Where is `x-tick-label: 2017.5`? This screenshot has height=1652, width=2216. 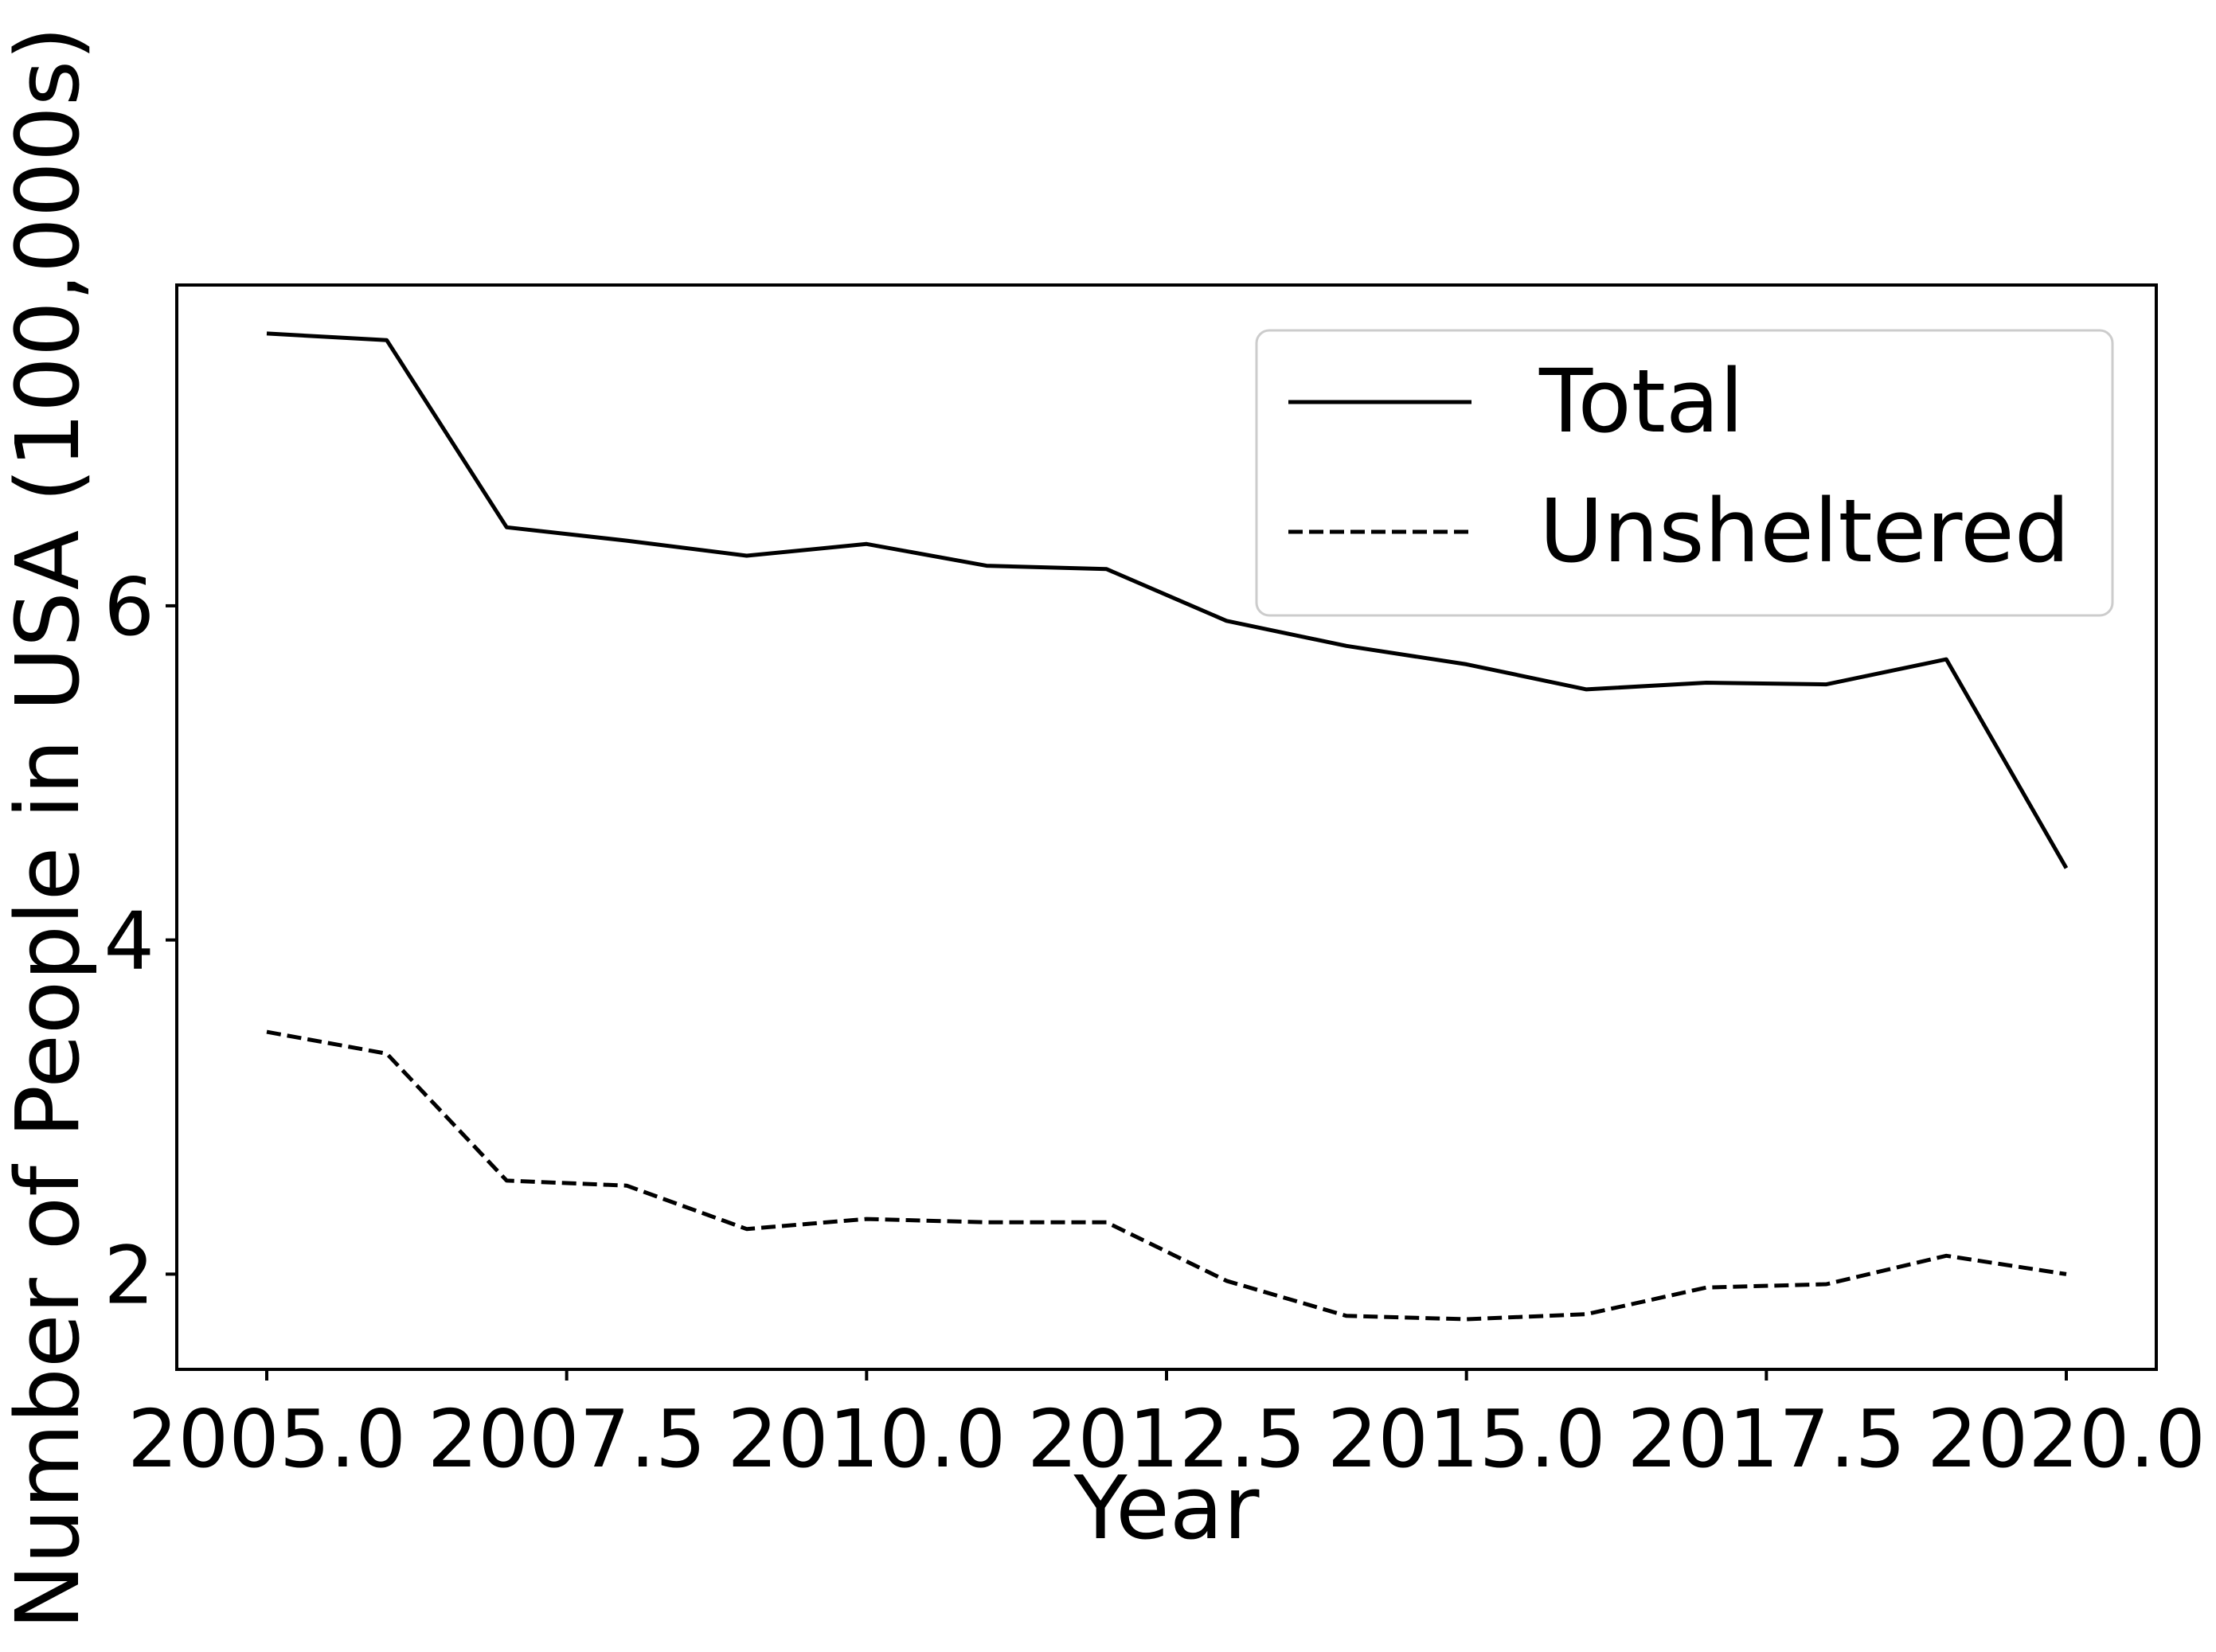
x-tick-label: 2017.5 is located at coordinates (1766, 1439).